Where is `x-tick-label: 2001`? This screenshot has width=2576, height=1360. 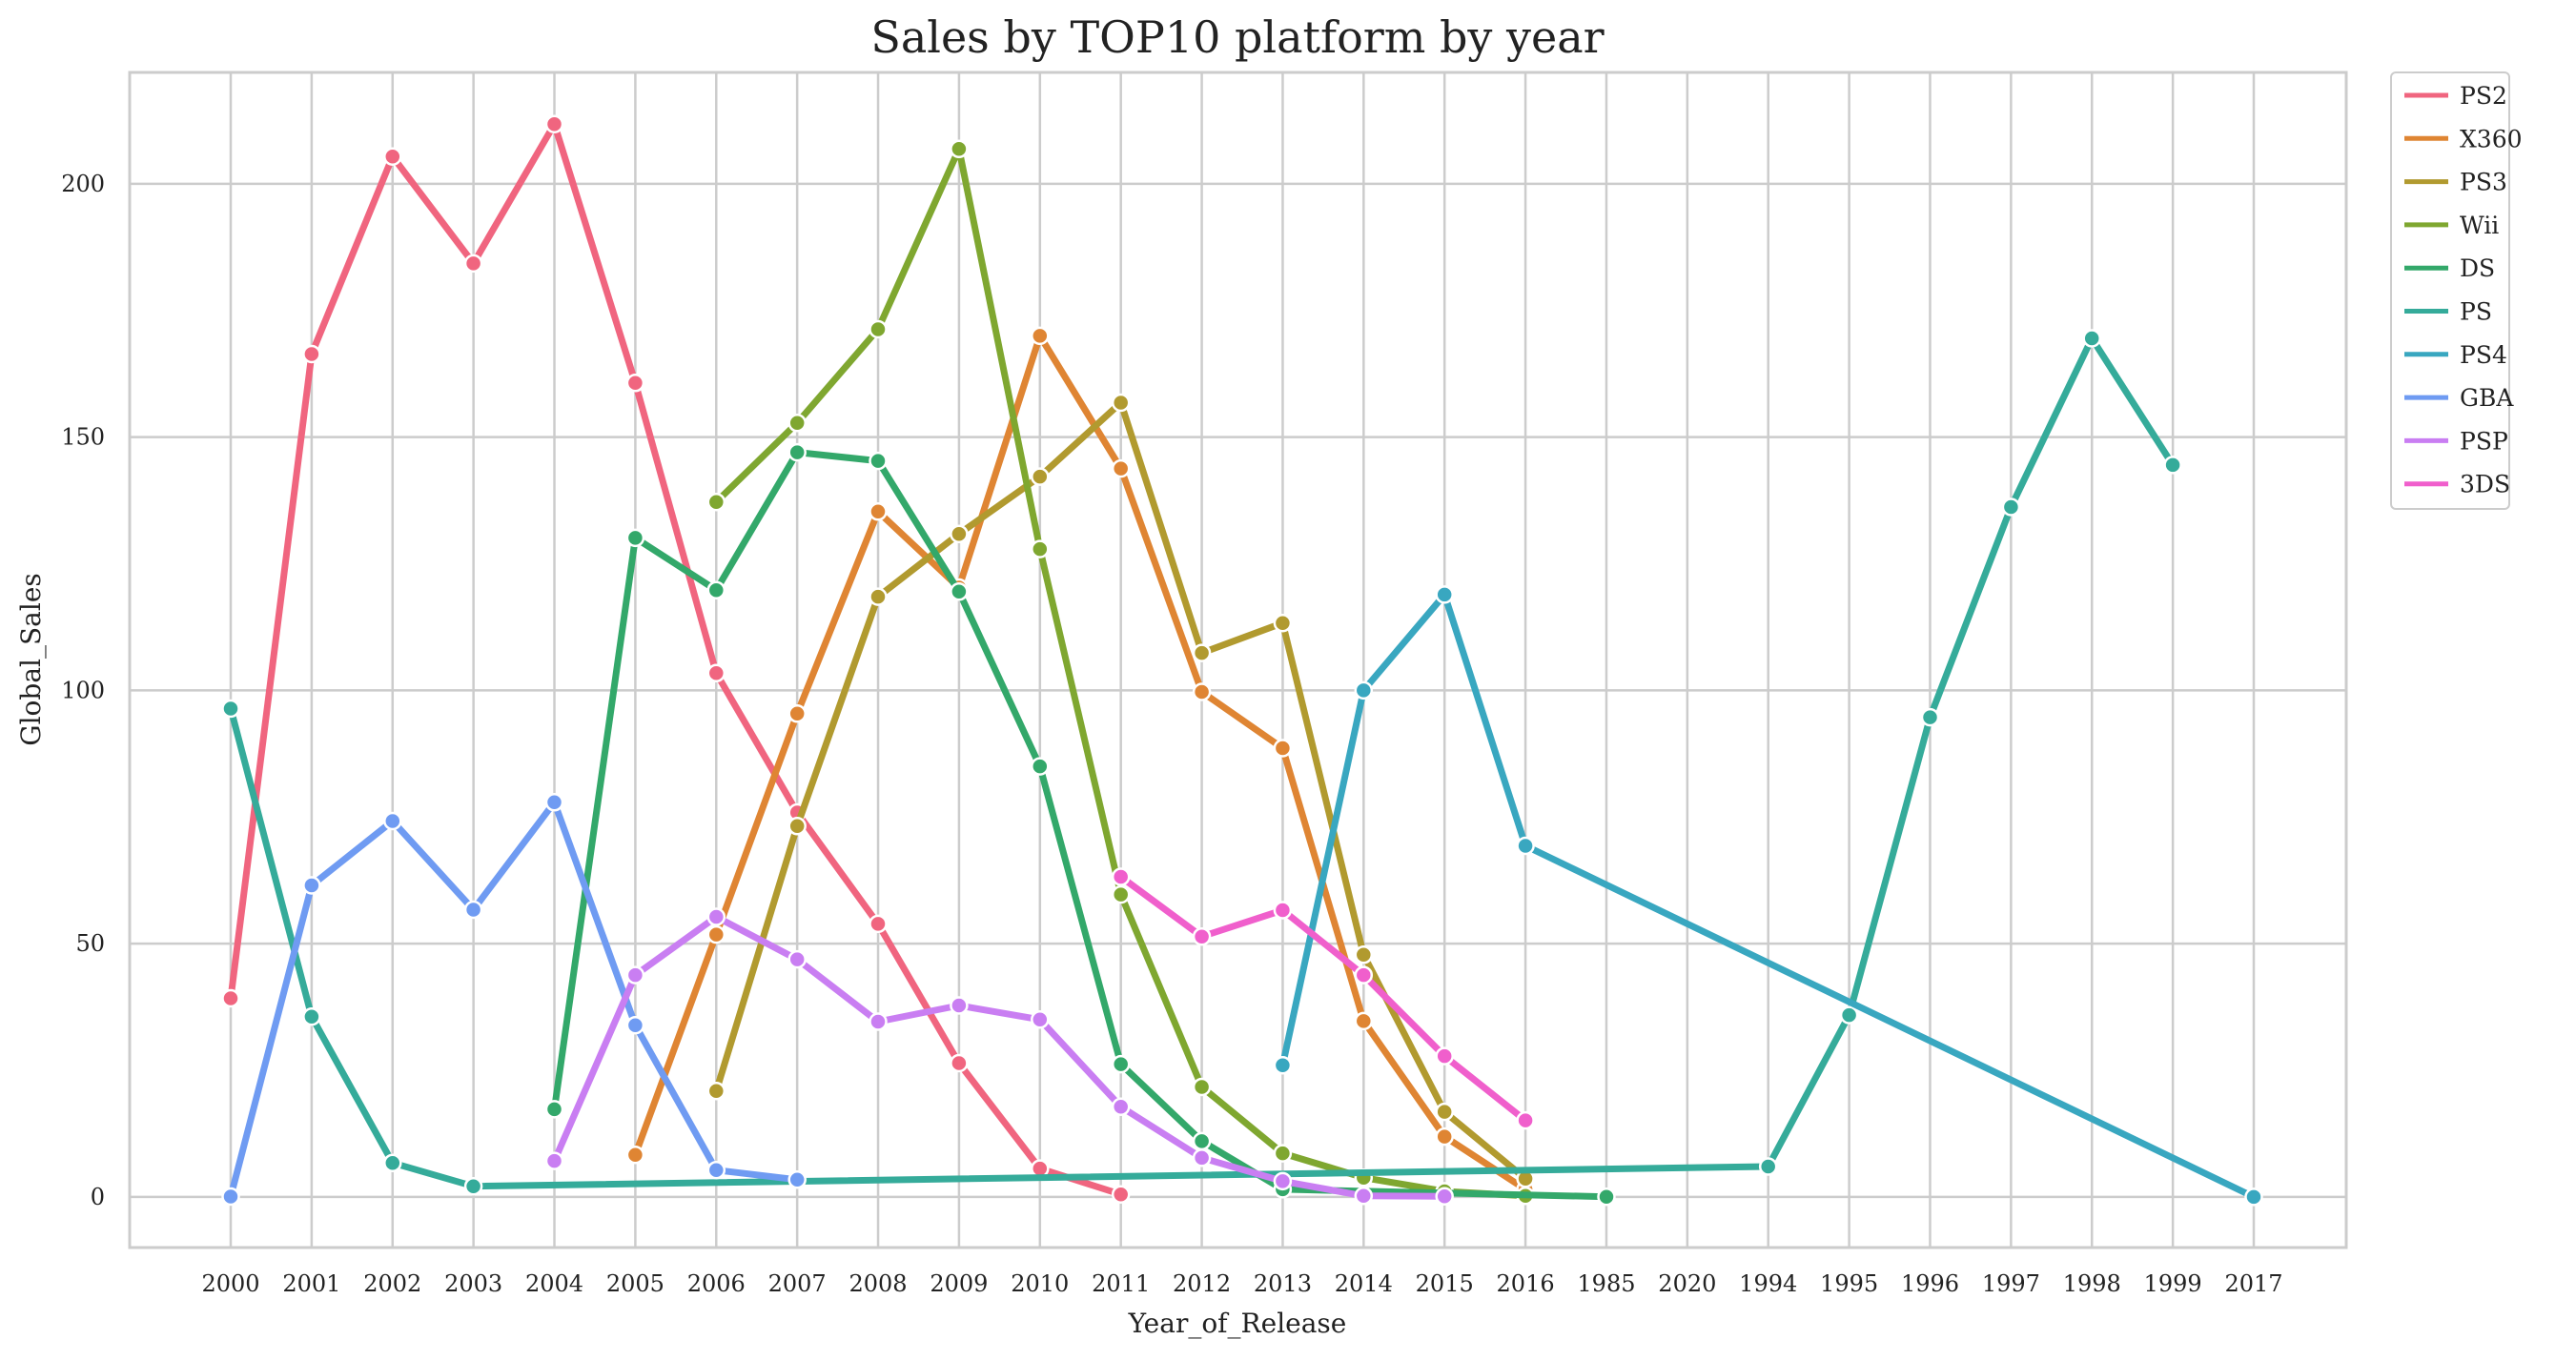
x-tick-label: 2001 is located at coordinates (311, 1283).